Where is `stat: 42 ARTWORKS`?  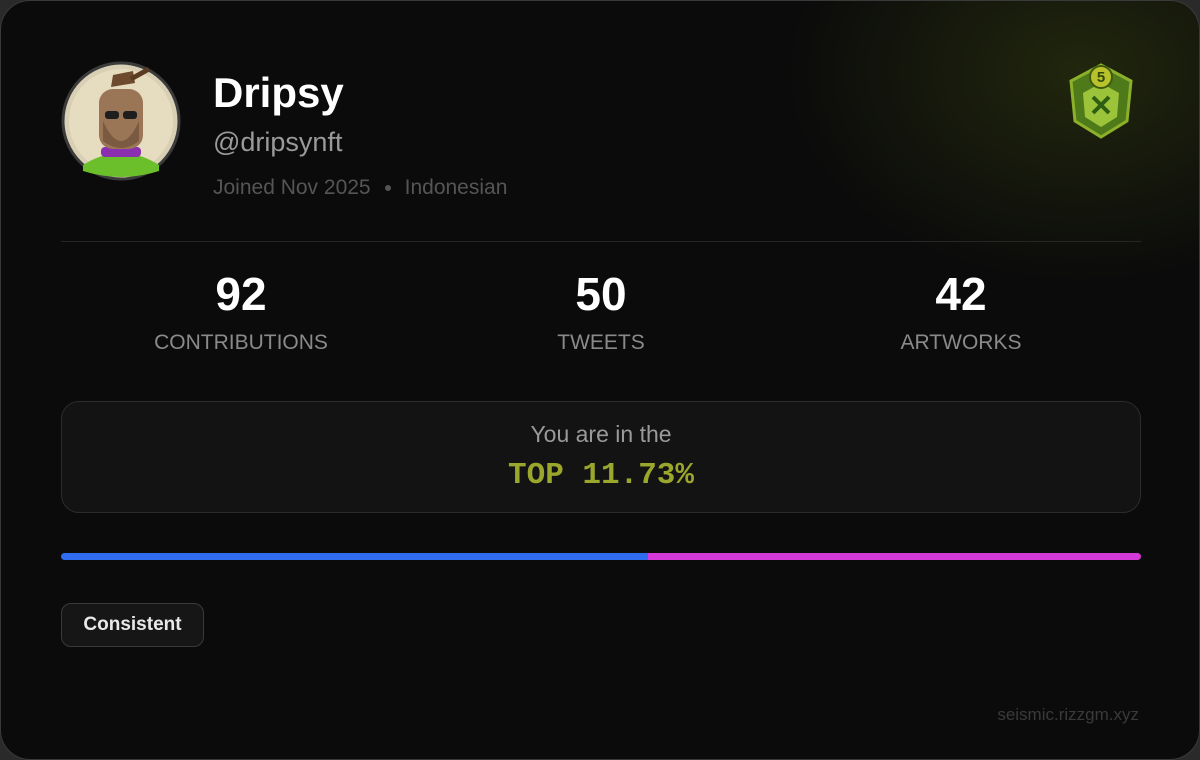 stat: 42 ARTWORKS is located at coordinates (961, 312).